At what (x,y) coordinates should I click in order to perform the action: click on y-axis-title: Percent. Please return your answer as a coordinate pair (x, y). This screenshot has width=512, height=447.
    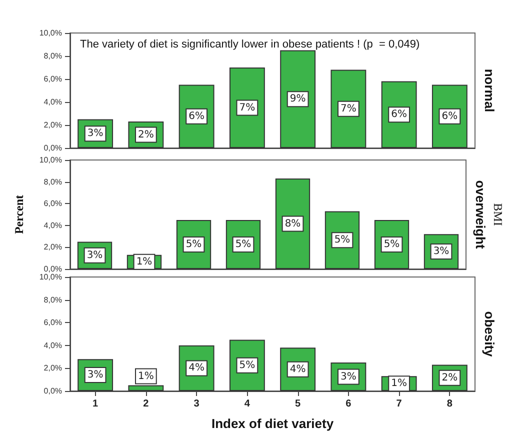
    Looking at the image, I should click on (19, 214).